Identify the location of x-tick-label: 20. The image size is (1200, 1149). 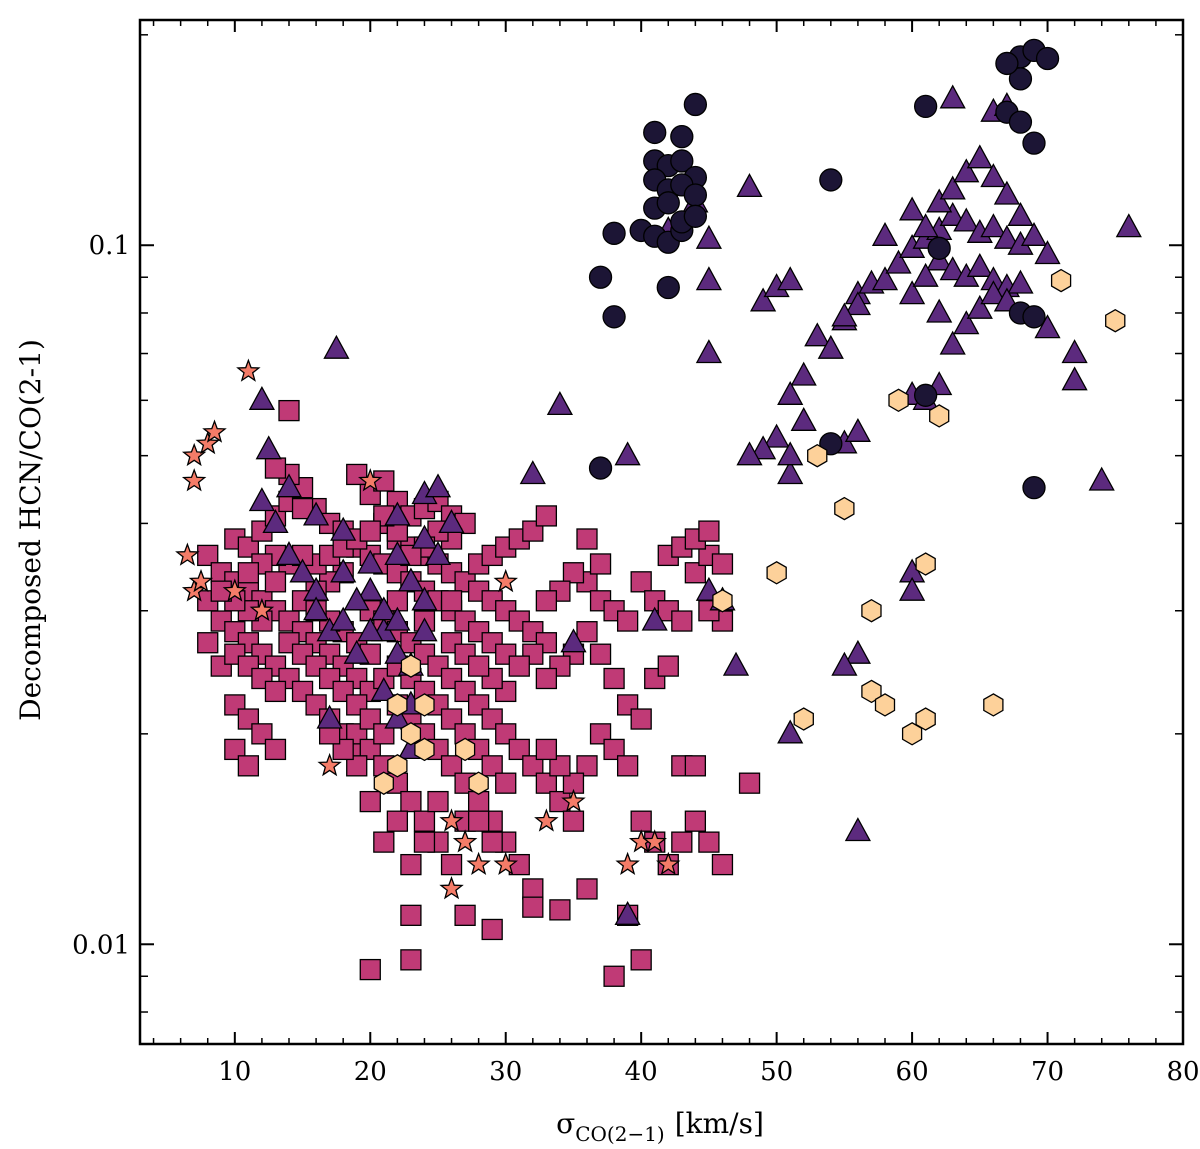
(370, 1072).